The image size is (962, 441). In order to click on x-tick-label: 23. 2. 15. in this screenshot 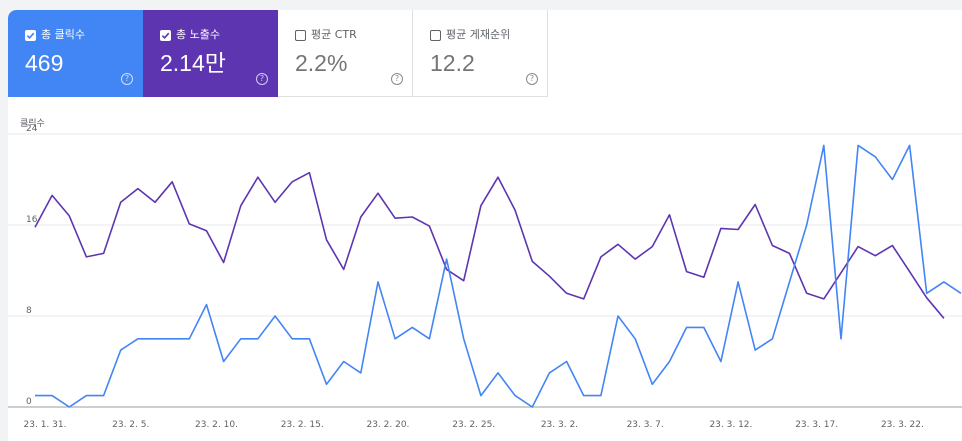, I will do `click(302, 425)`.